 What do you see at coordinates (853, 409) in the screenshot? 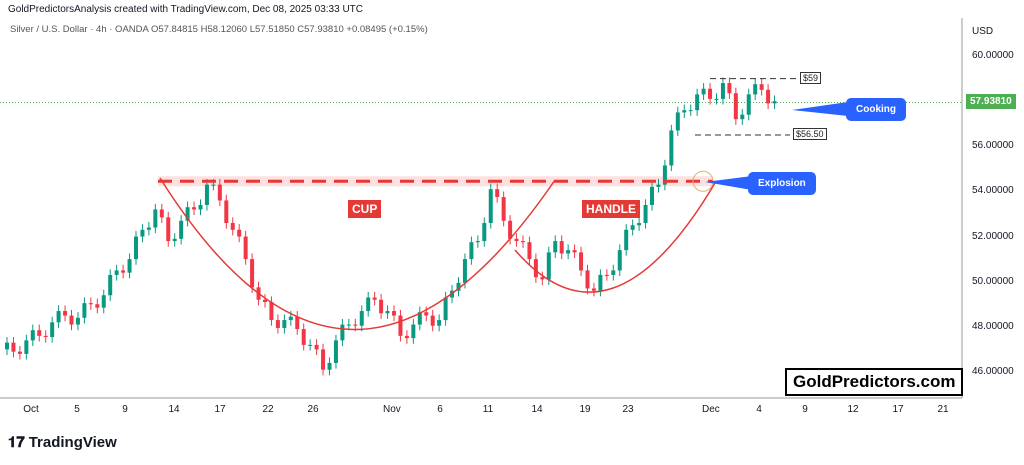
I see `x-tick-label: 12` at bounding box center [853, 409].